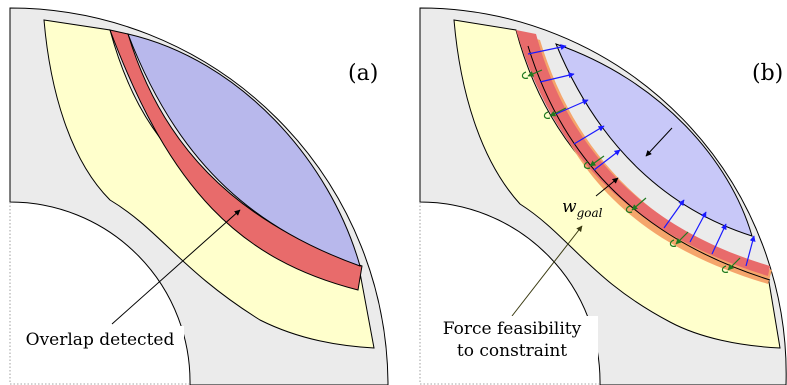  What do you see at coordinates (512, 329) in the screenshot?
I see `feasibility-label-line1: Force feasibility` at bounding box center [512, 329].